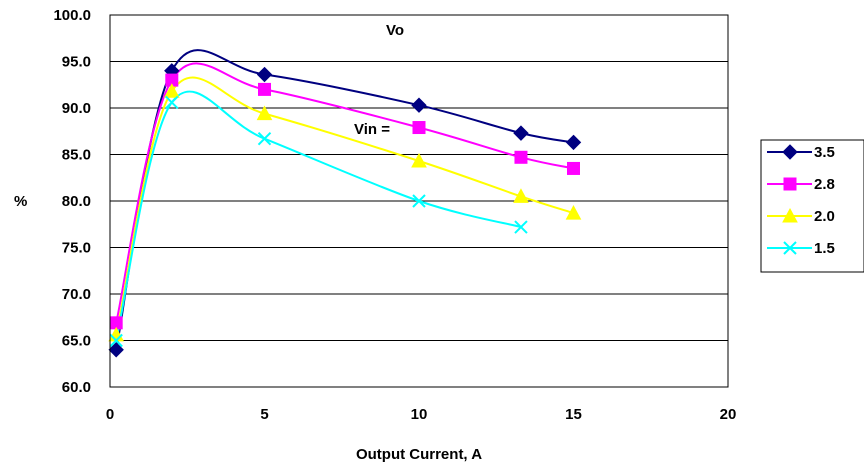 The width and height of the screenshot is (864, 473). I want to click on legend-label-2.8: 2.8, so click(824, 184).